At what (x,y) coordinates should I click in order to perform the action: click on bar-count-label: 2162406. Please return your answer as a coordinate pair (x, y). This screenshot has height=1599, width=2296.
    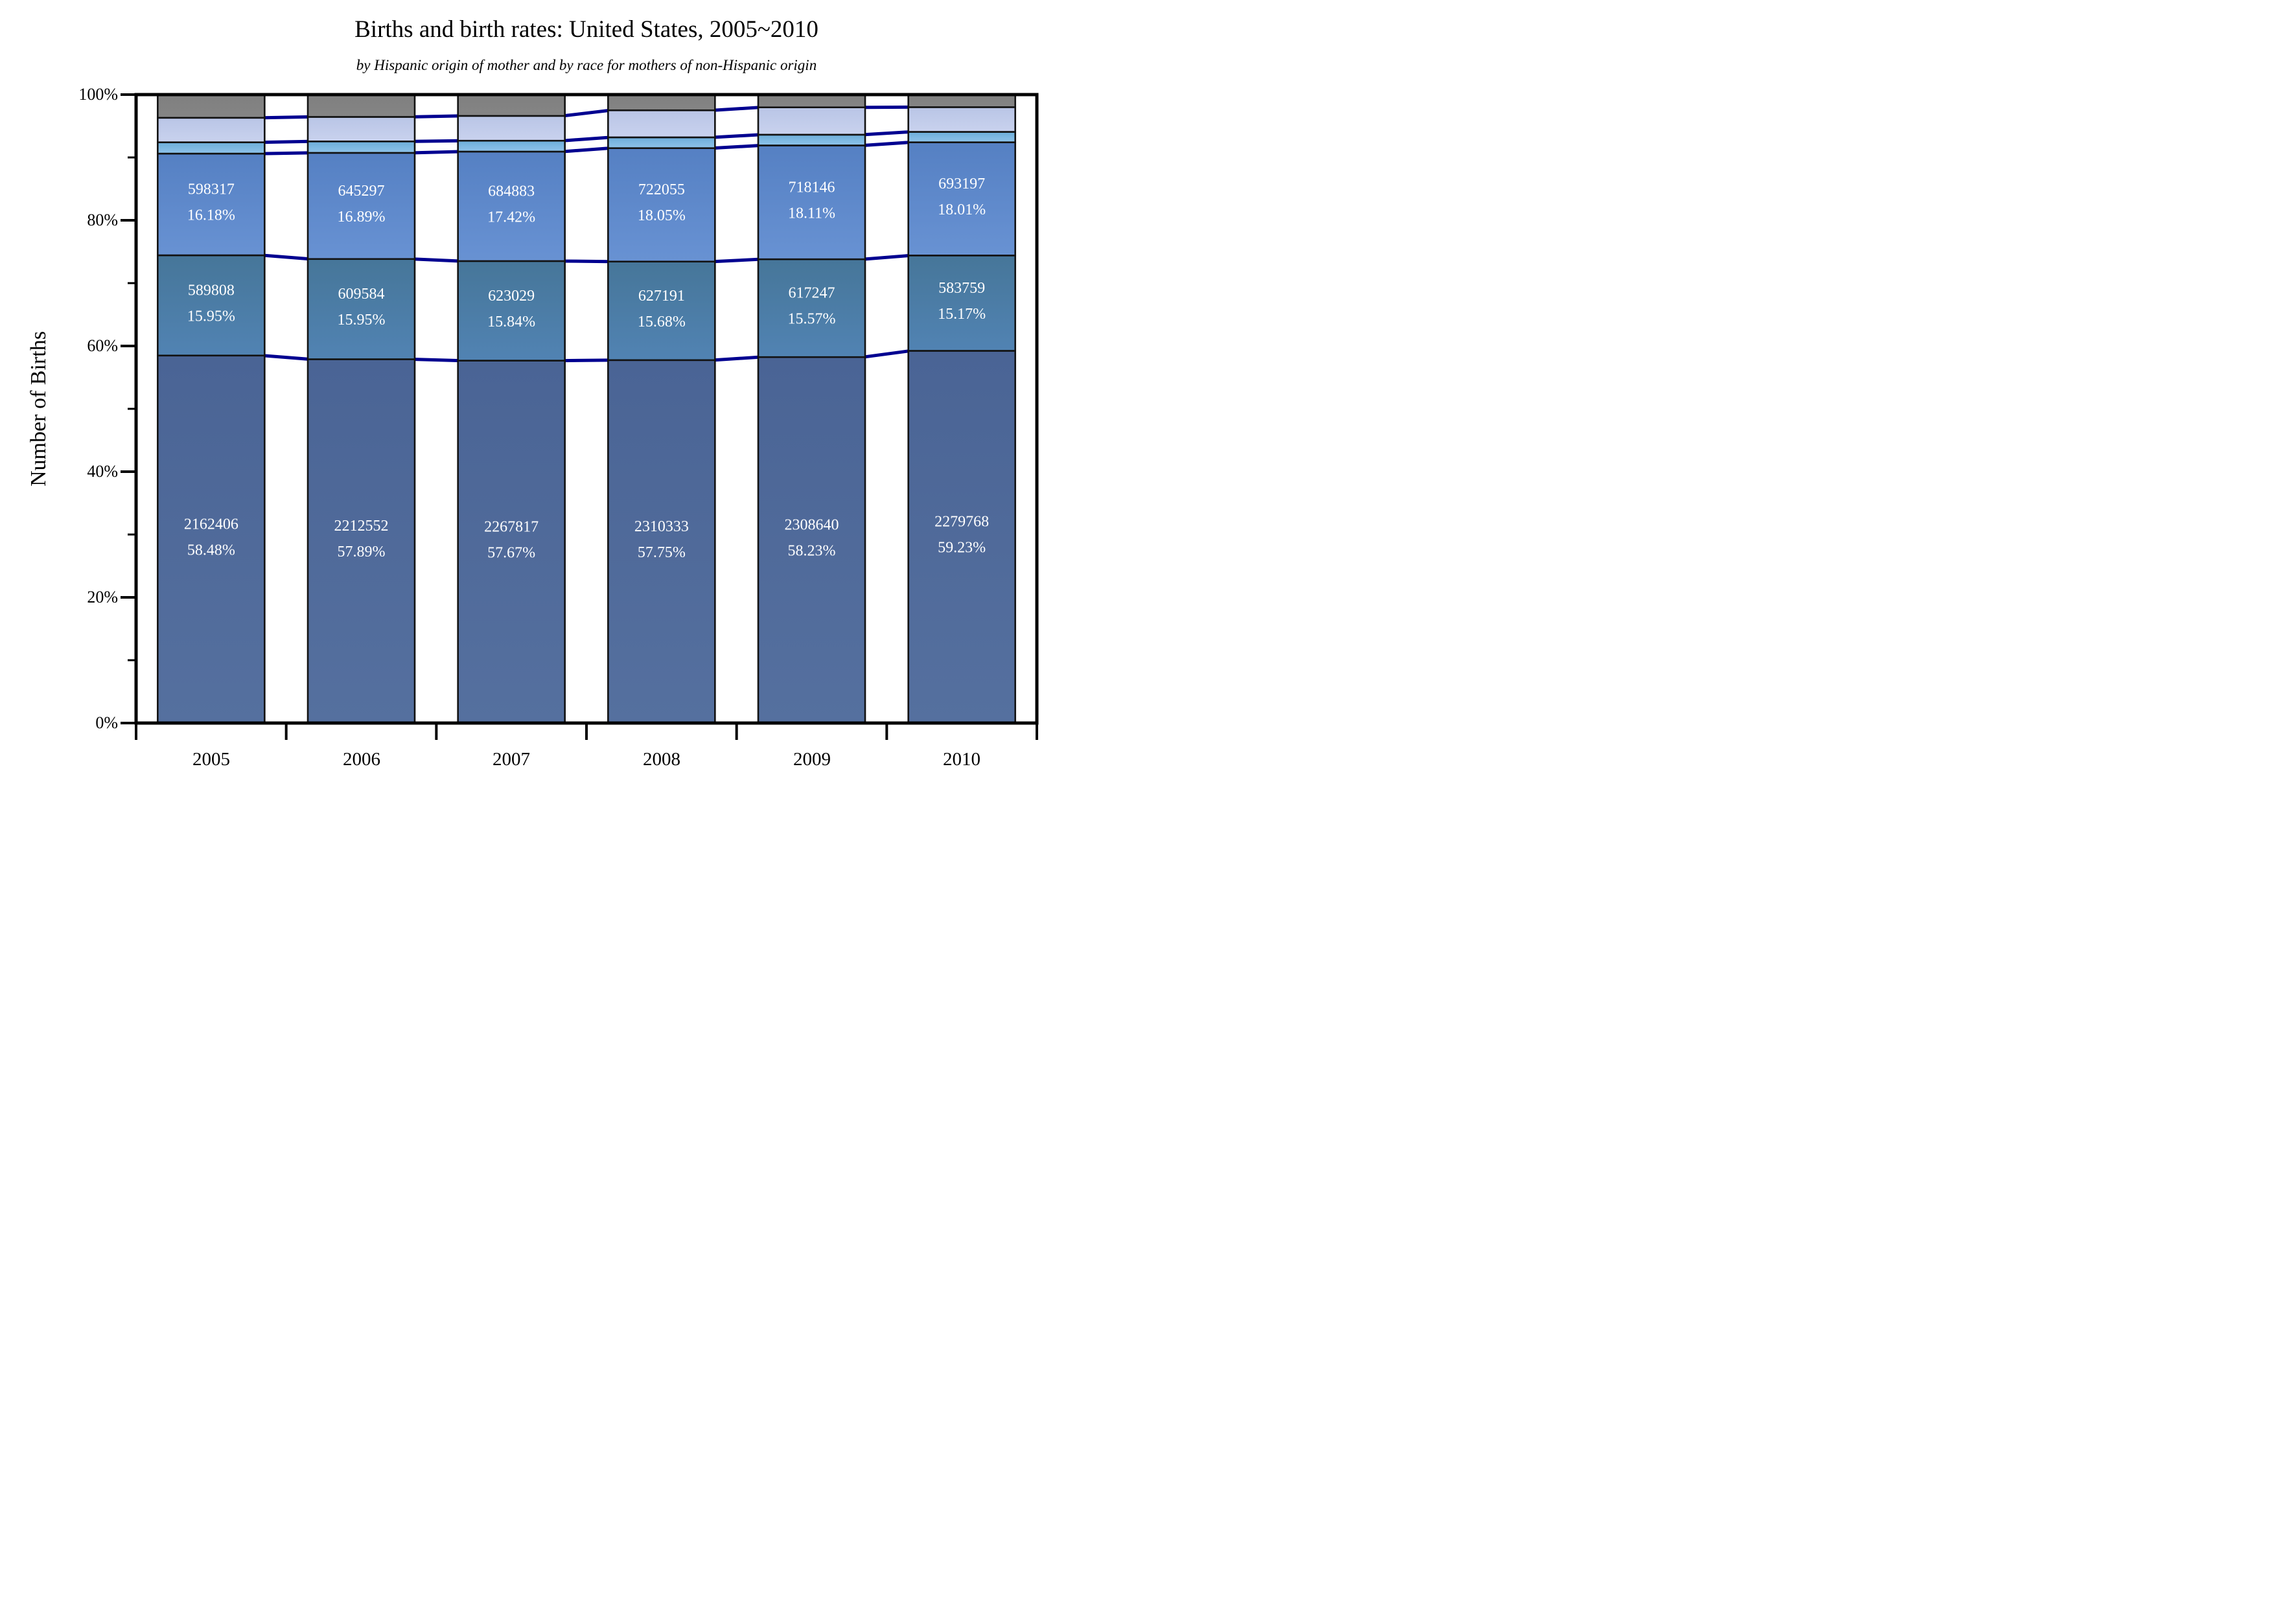
    Looking at the image, I should click on (211, 524).